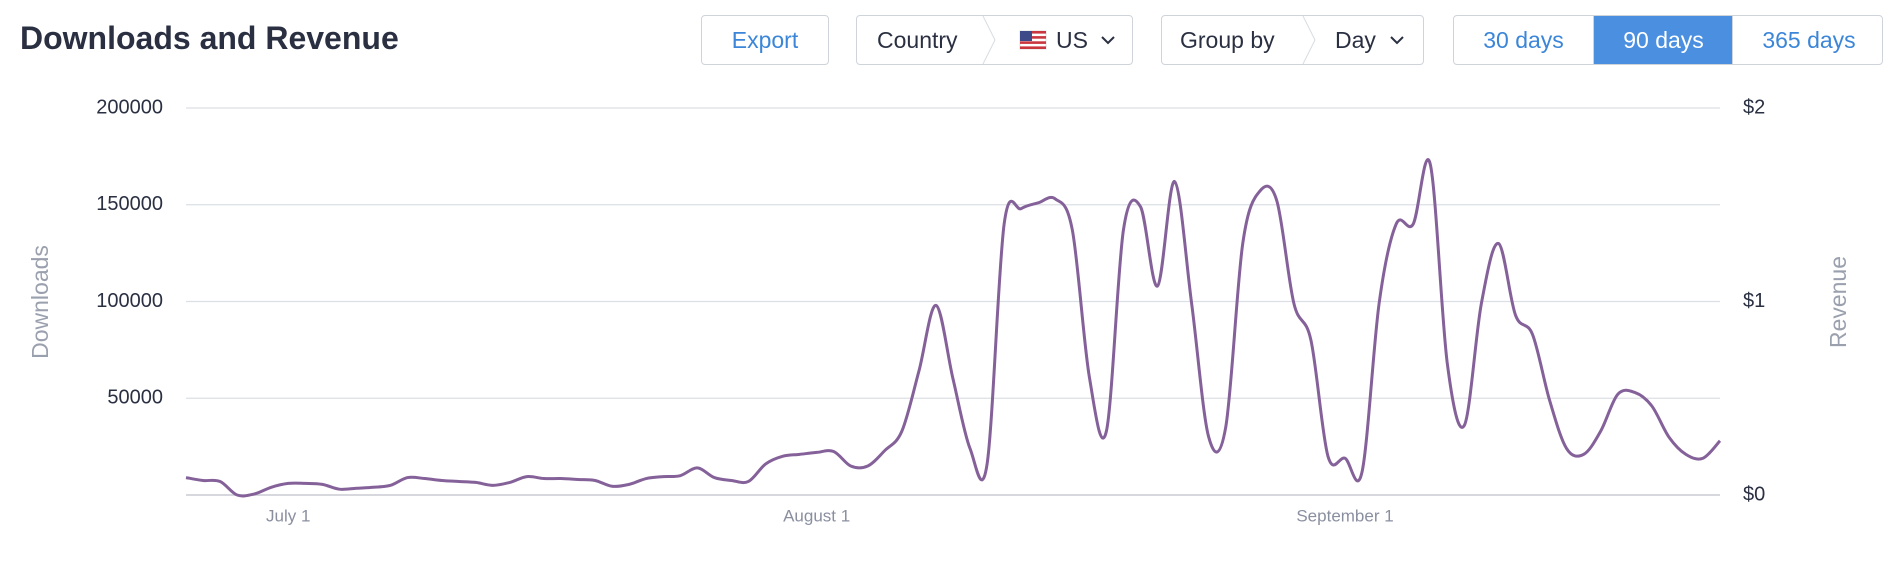  Describe the element at coordinates (288, 515) in the screenshot. I see `x-tick-label: July 1` at that location.